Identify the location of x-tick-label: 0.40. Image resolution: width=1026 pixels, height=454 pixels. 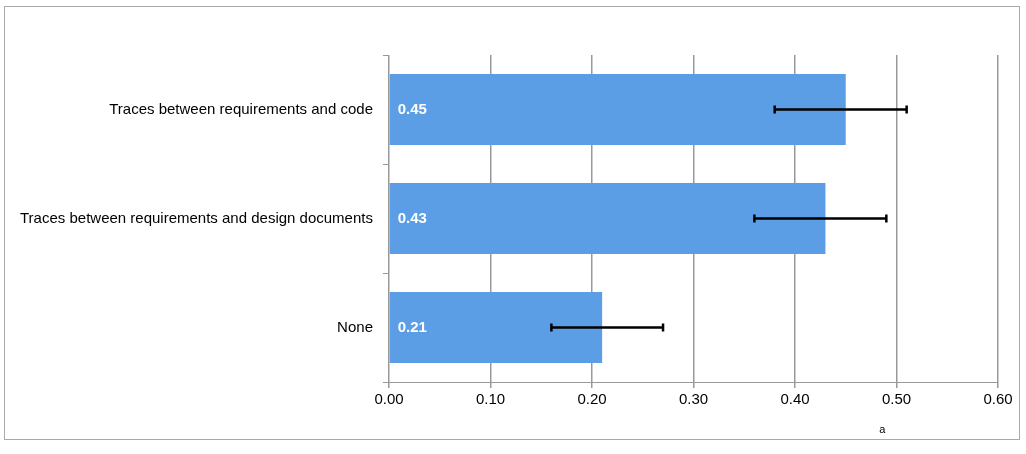
(795, 399).